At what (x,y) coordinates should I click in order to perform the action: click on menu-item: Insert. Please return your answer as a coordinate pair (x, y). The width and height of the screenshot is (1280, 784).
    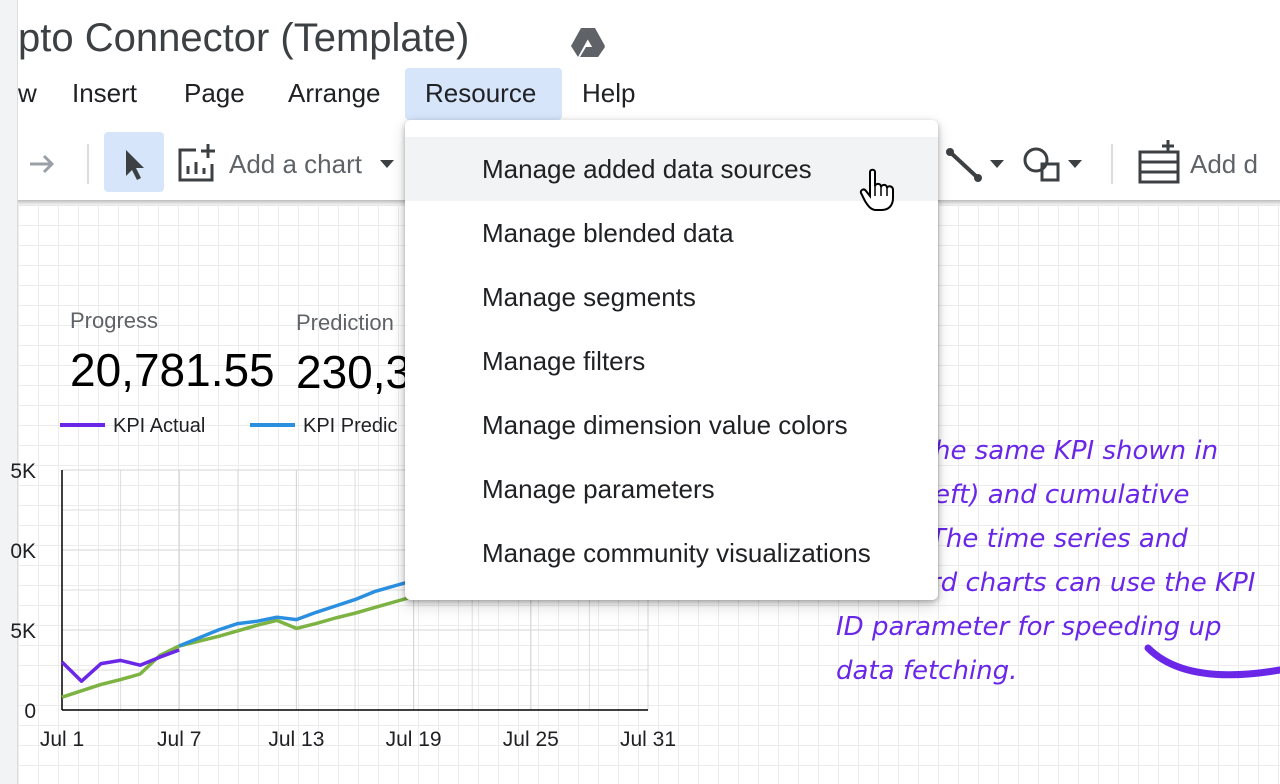
    Looking at the image, I should click on (105, 93).